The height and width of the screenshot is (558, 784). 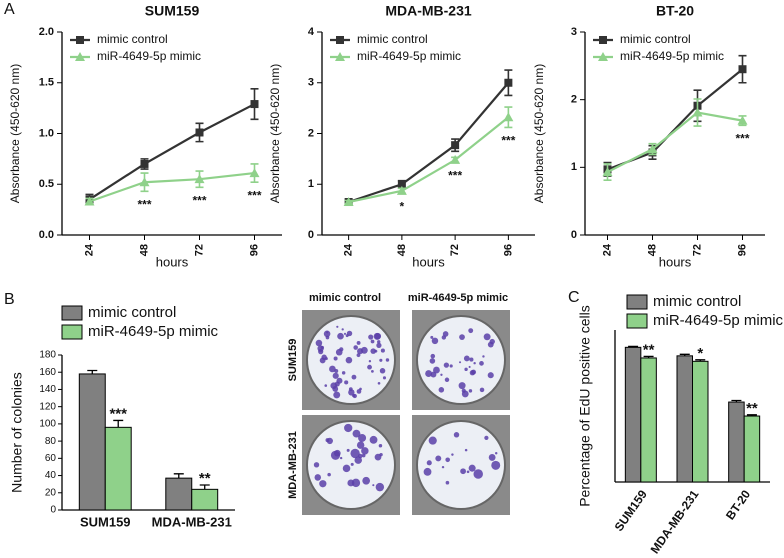 What do you see at coordinates (47, 424) in the screenshot?
I see `y-tick-label: 100` at bounding box center [47, 424].